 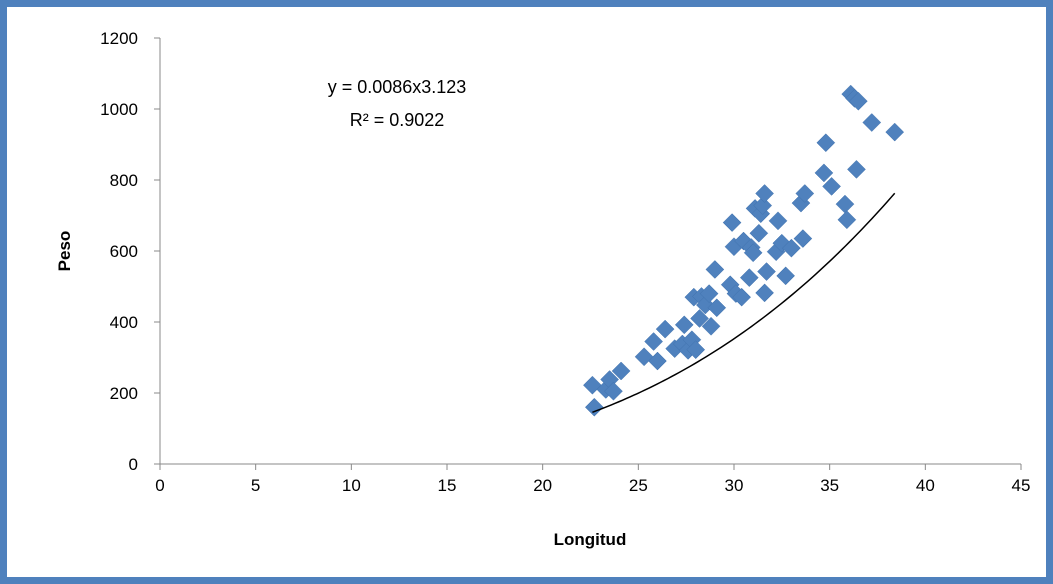 I want to click on trendline-equation: y = 0.0086x3.123, so click(x=397, y=87).